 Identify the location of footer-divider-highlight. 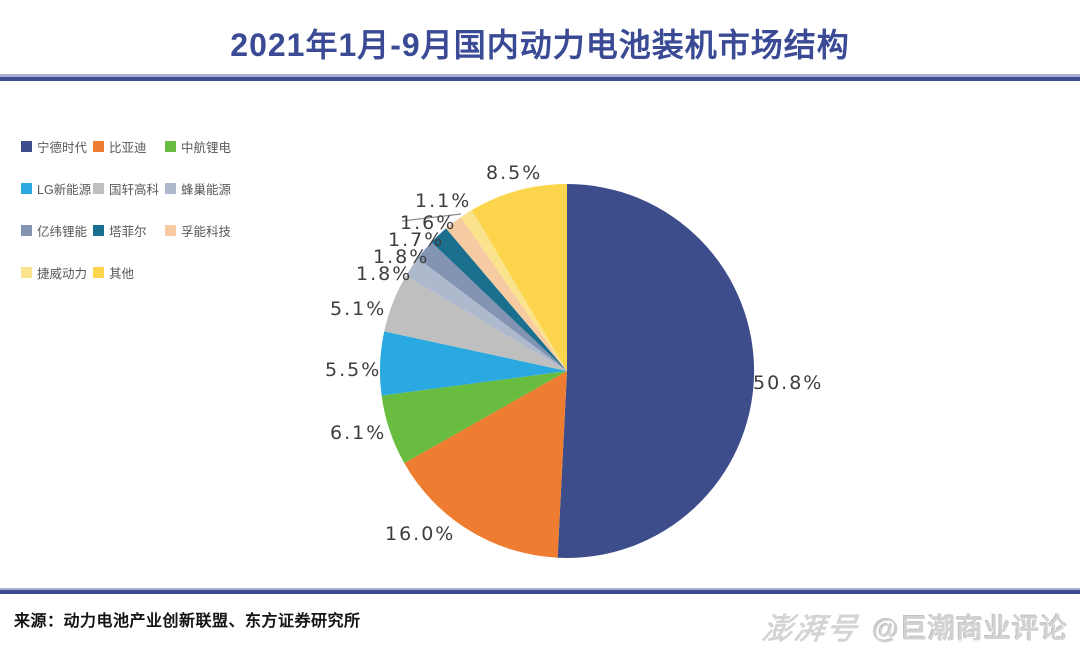
(540, 589).